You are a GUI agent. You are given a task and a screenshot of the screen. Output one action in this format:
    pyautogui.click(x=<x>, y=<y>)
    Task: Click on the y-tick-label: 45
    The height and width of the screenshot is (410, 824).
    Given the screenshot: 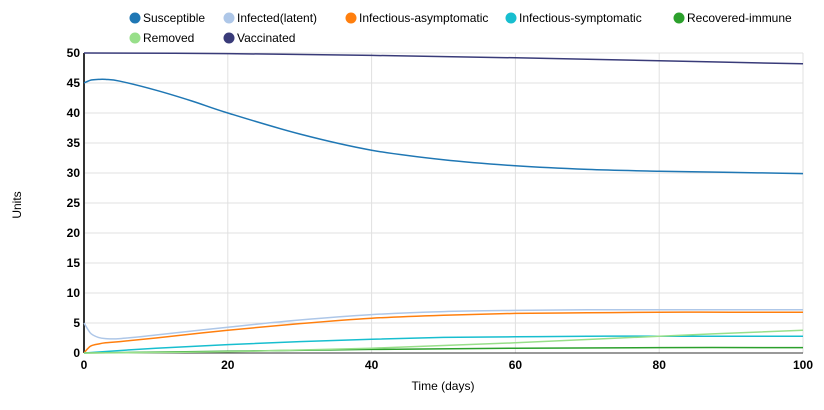 What is the action you would take?
    pyautogui.click(x=74, y=83)
    